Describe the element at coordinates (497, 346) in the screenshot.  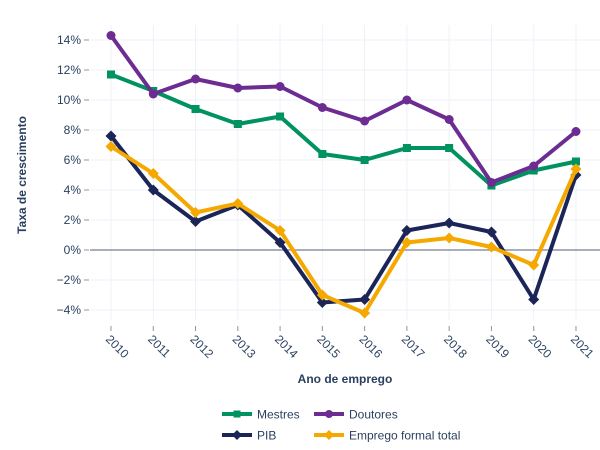
I see `x-tick-label: 2019` at that location.